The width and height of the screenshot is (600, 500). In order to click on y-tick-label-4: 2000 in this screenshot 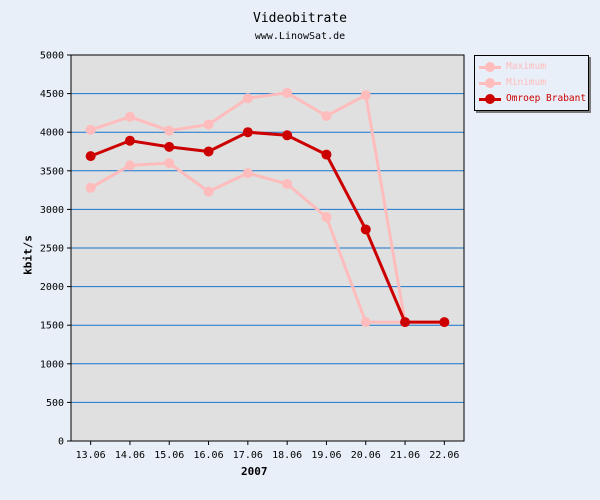, I will do `click(52, 287)`.